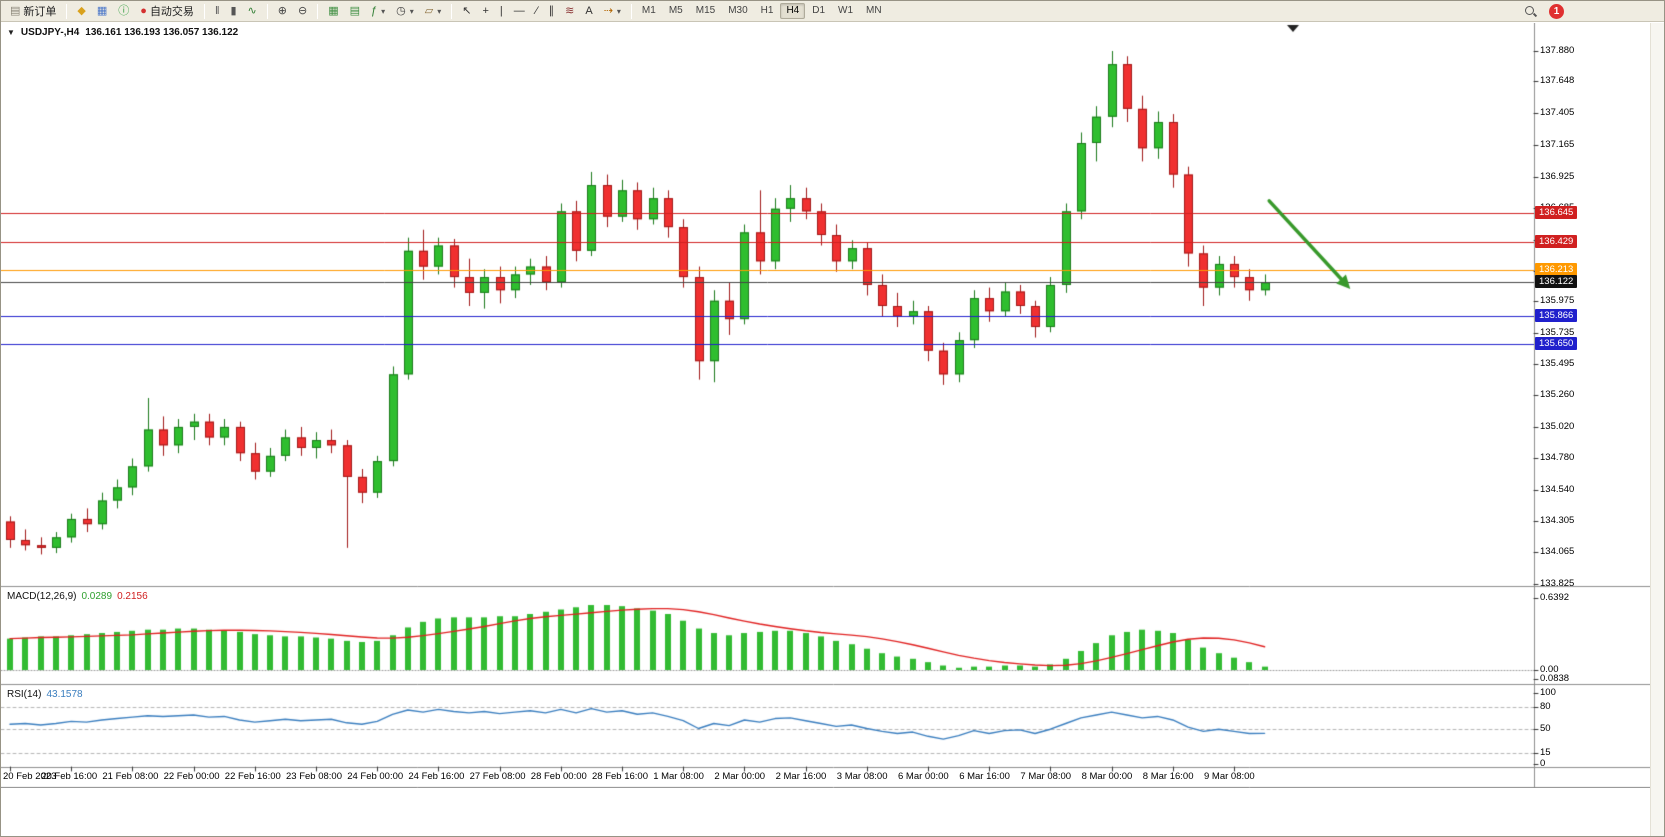 The image size is (1665, 837). I want to click on equidistant-channel-button: ∥, so click(552, 11).